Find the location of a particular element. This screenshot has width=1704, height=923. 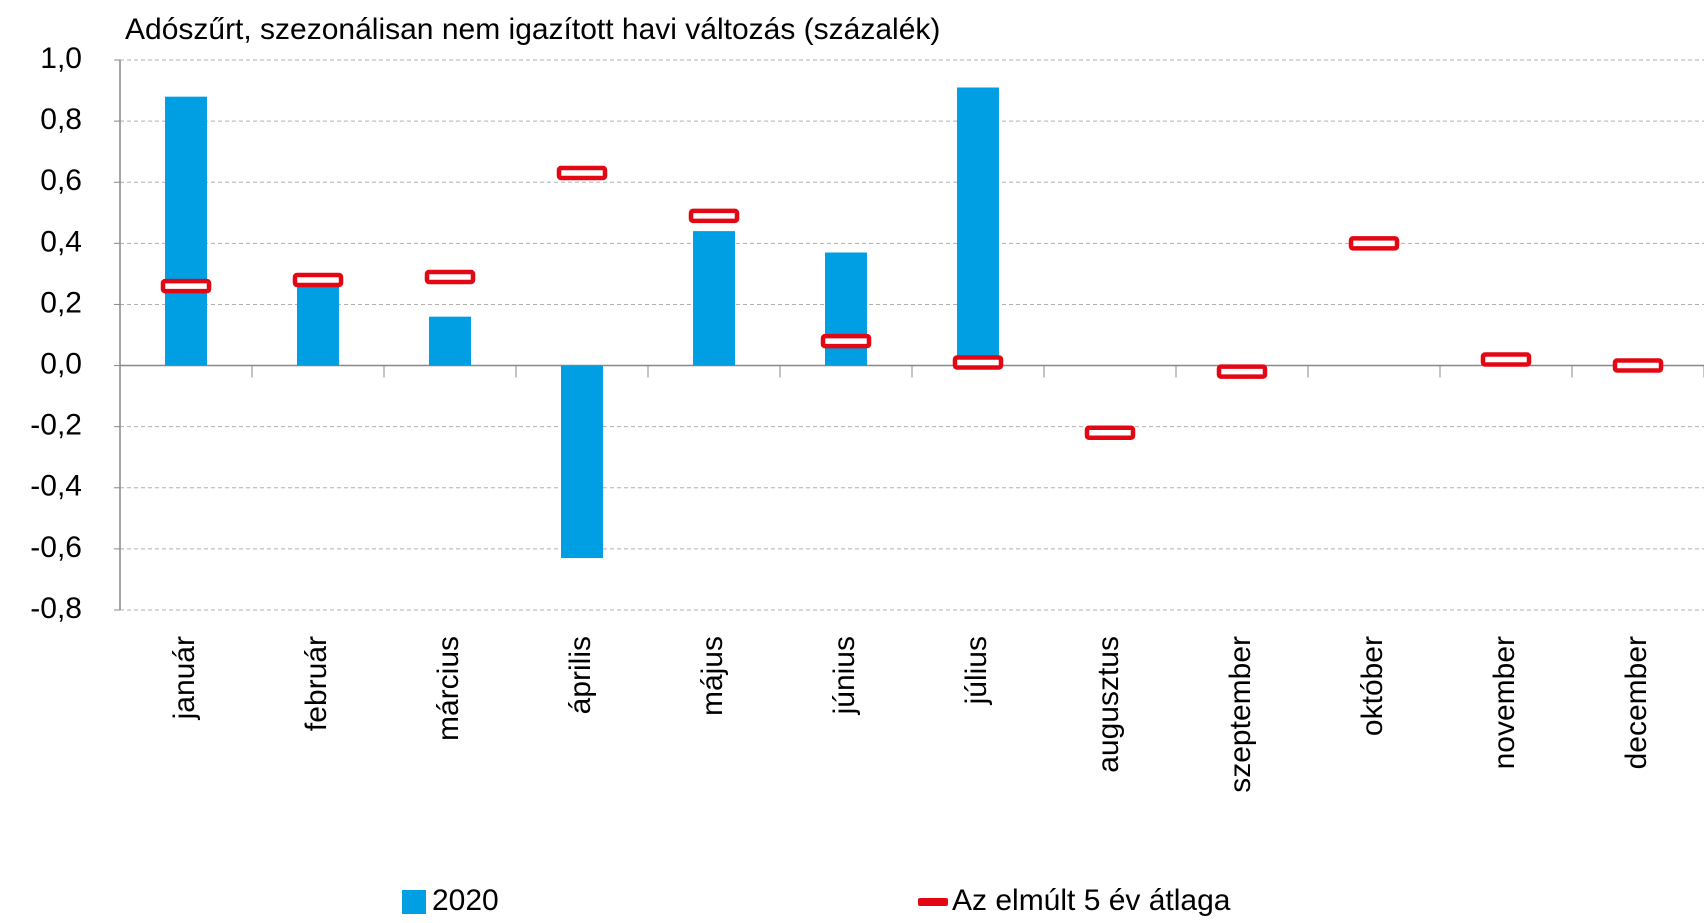

y-tick-label: 0,0 is located at coordinates (61, 363).